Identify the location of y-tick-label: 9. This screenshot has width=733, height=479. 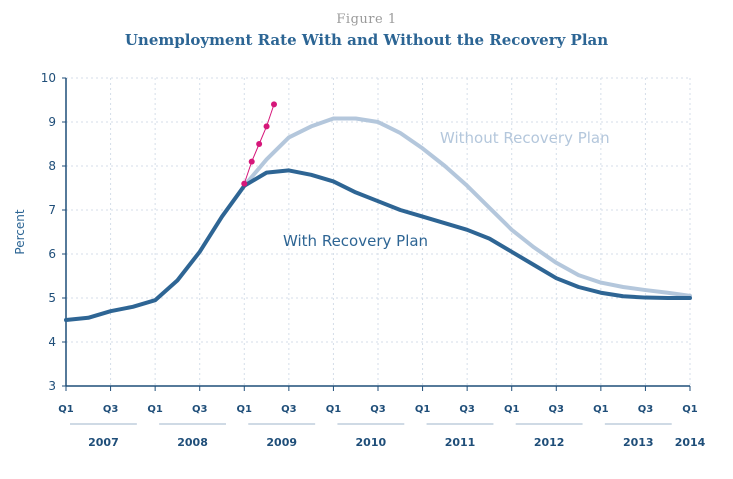
(52, 122).